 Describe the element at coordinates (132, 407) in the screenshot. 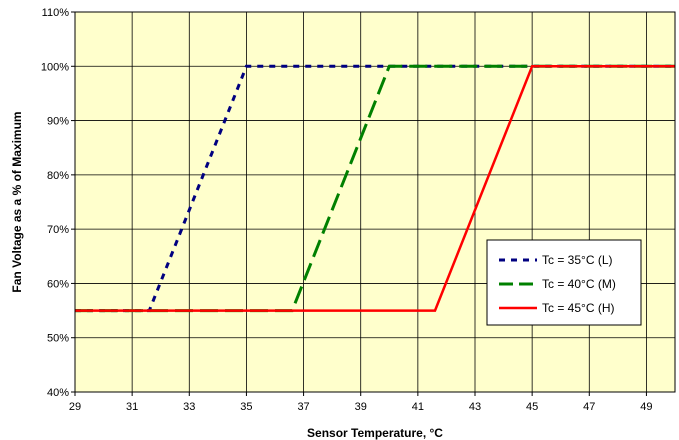

I see `x-tick-label: 31` at that location.